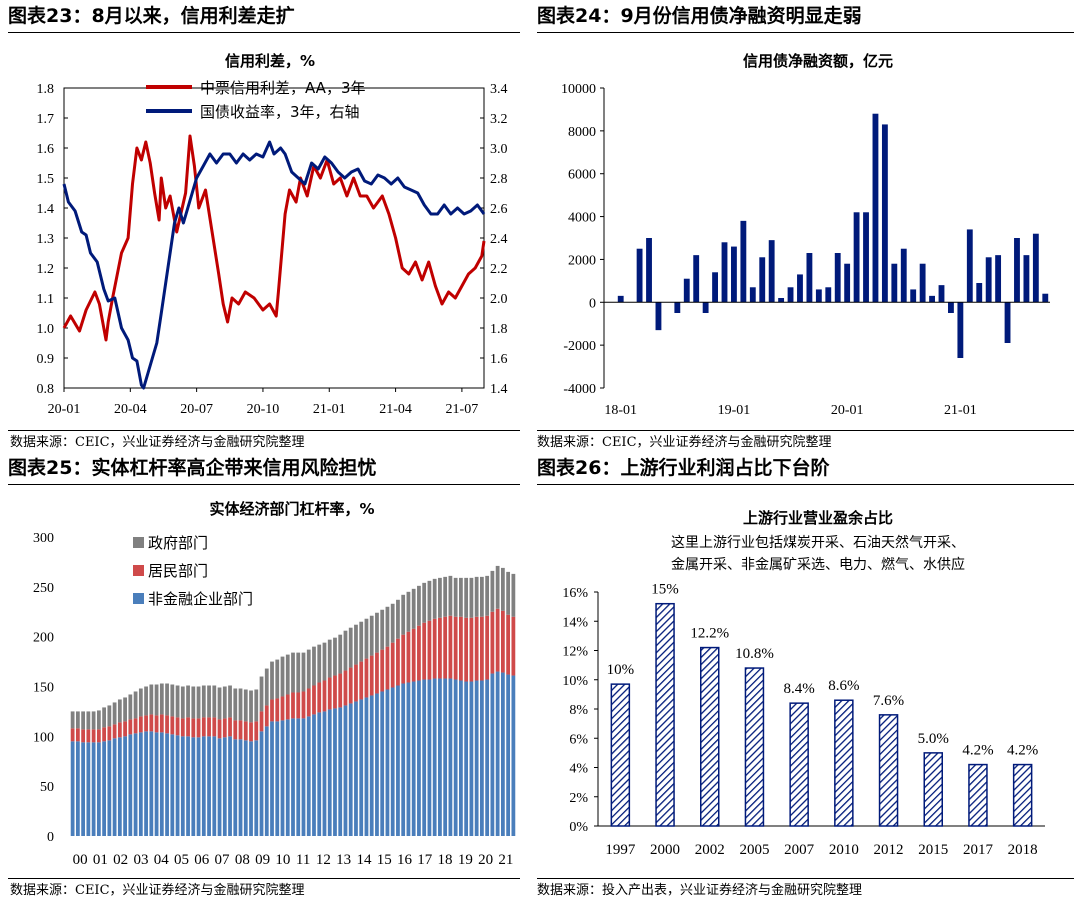 Image resolution: width=1080 pixels, height=908 pixels. I want to click on y-left-tick-label: 0.9, so click(46, 359).